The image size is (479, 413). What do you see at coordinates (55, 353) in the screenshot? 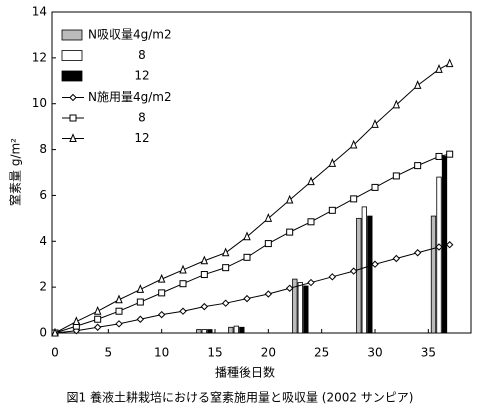
I see `x-tick-label: 0` at bounding box center [55, 353].